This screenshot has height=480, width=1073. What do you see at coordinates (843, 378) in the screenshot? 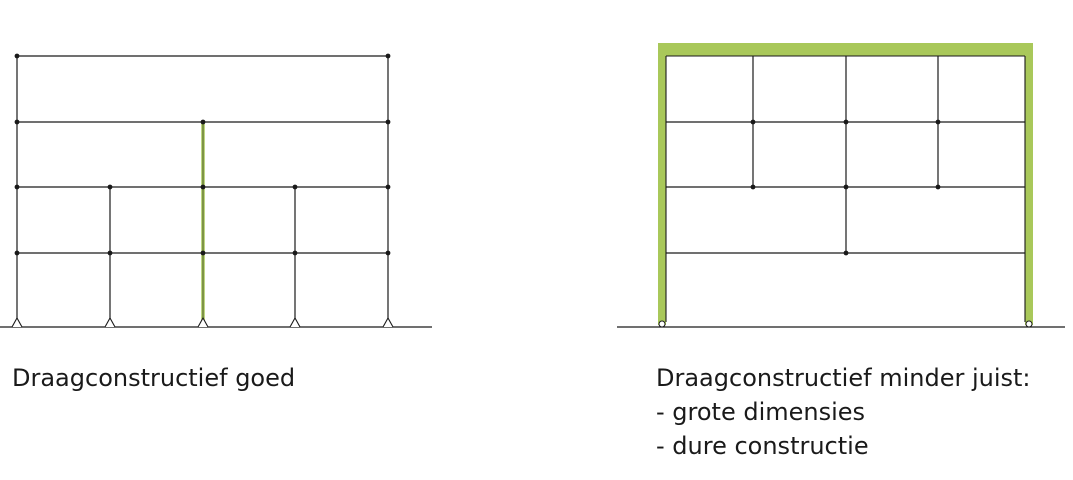
I see `caption-right-title: Draagconstructief minder juist:` at bounding box center [843, 378].